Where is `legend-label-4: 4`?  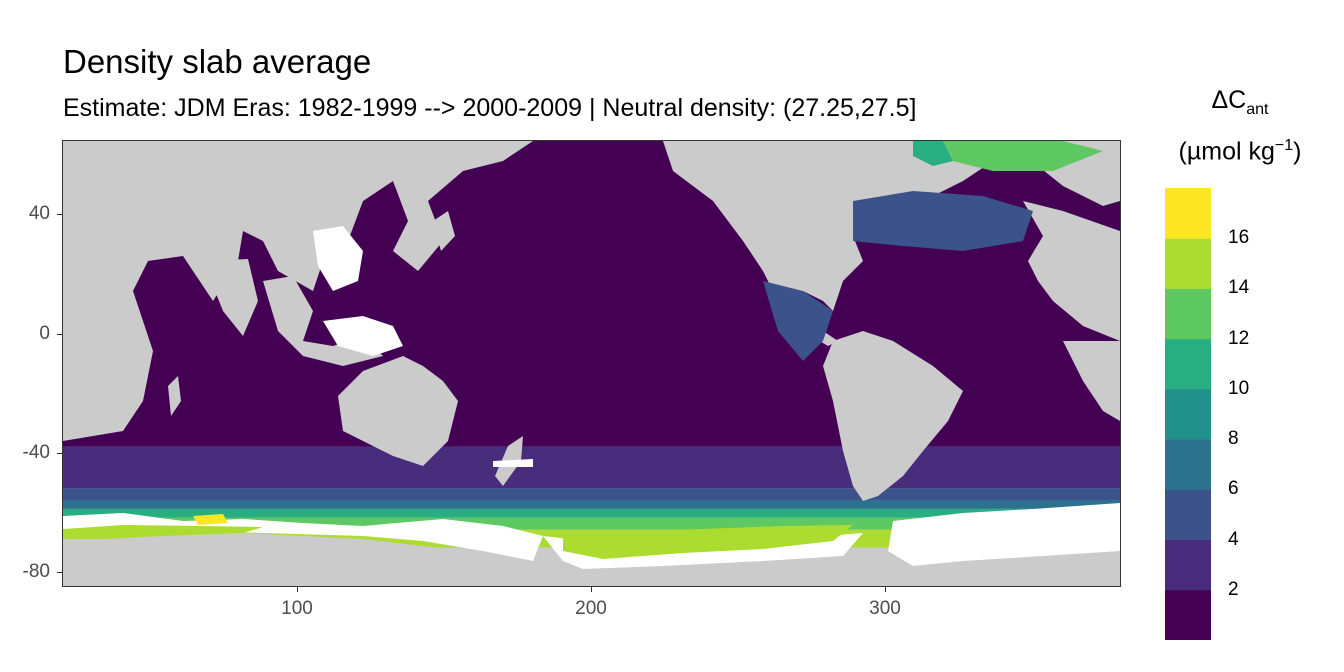 legend-label-4: 4 is located at coordinates (1233, 539).